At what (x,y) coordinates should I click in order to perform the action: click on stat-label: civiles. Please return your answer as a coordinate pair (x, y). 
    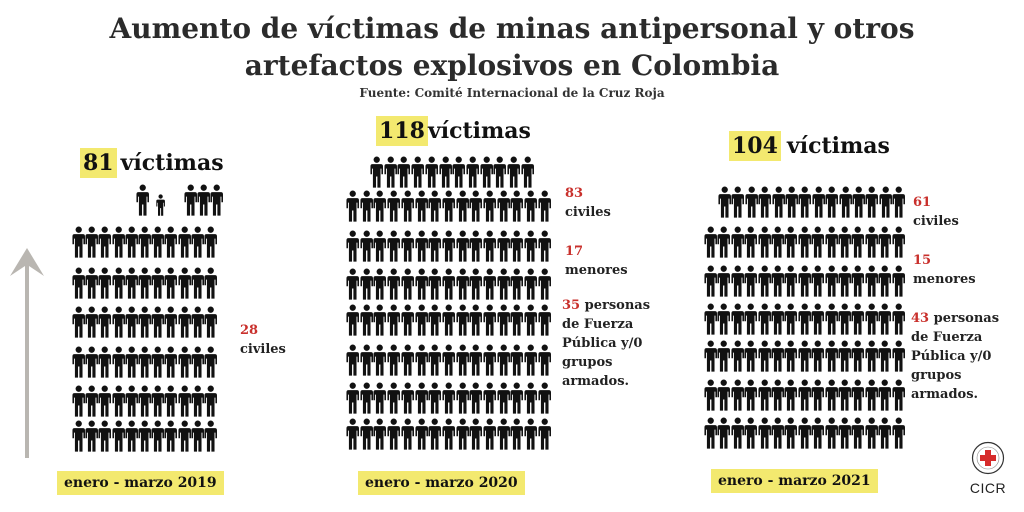
    Looking at the image, I should click on (588, 212).